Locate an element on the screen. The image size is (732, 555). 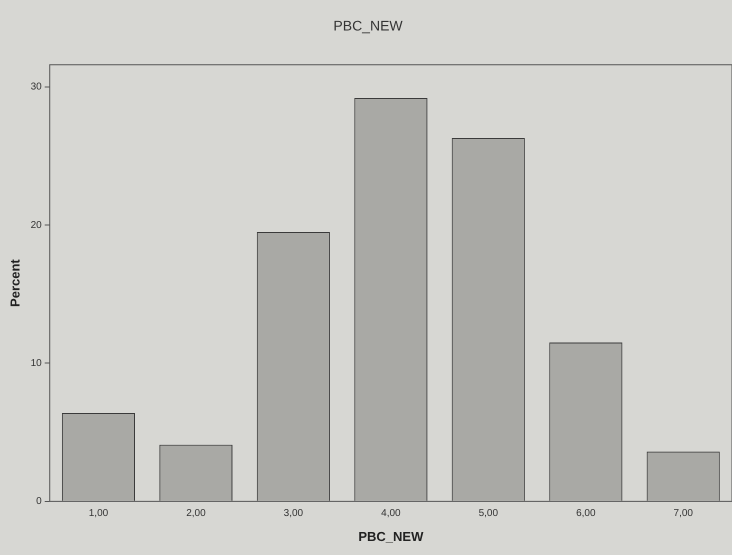
x-axis-title: PBC_NEW is located at coordinates (391, 536).